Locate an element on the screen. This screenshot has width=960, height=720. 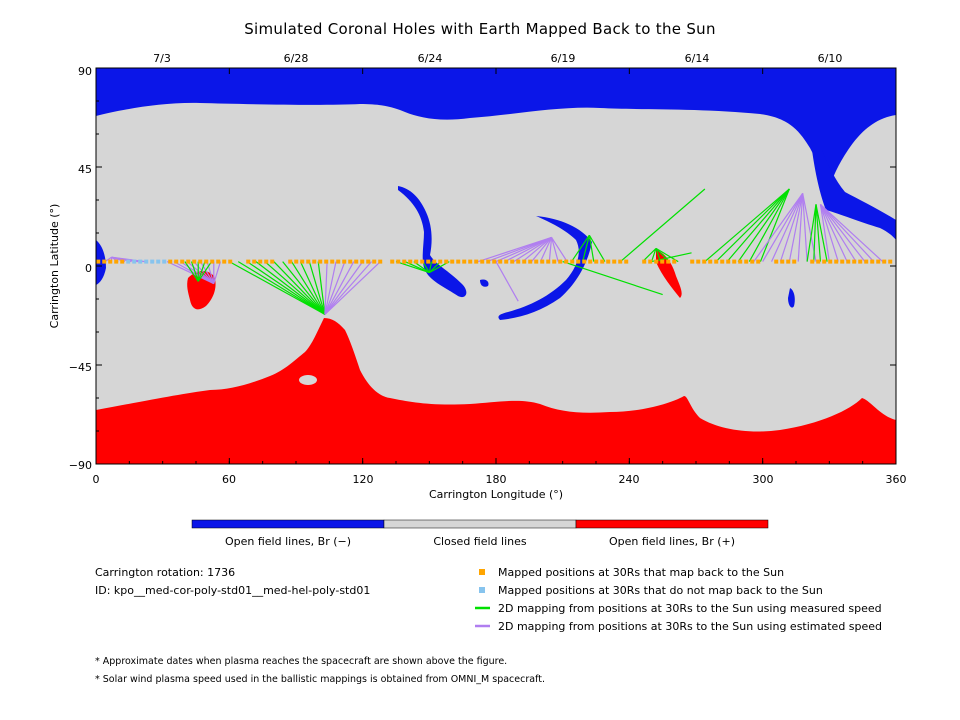
mapped-position-markers is located at coordinates (494, 261).